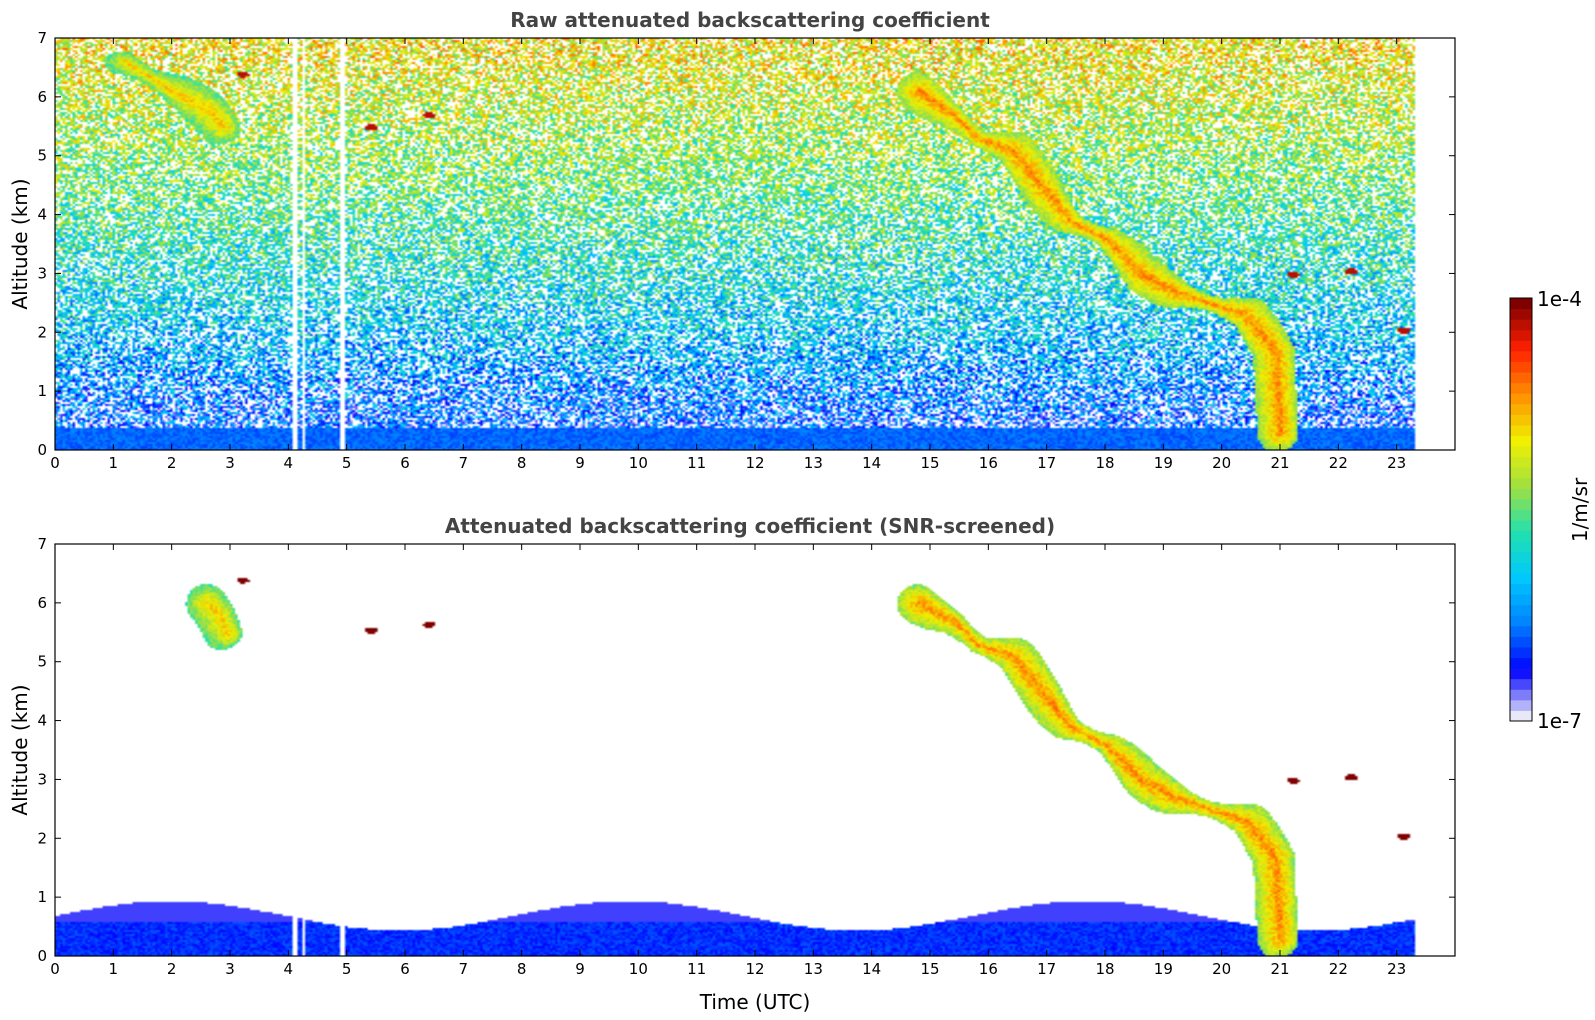 This screenshot has height=1020, width=1595. Describe the element at coordinates (1396, 969) in the screenshot. I see `x-tick-label: 23` at that location.